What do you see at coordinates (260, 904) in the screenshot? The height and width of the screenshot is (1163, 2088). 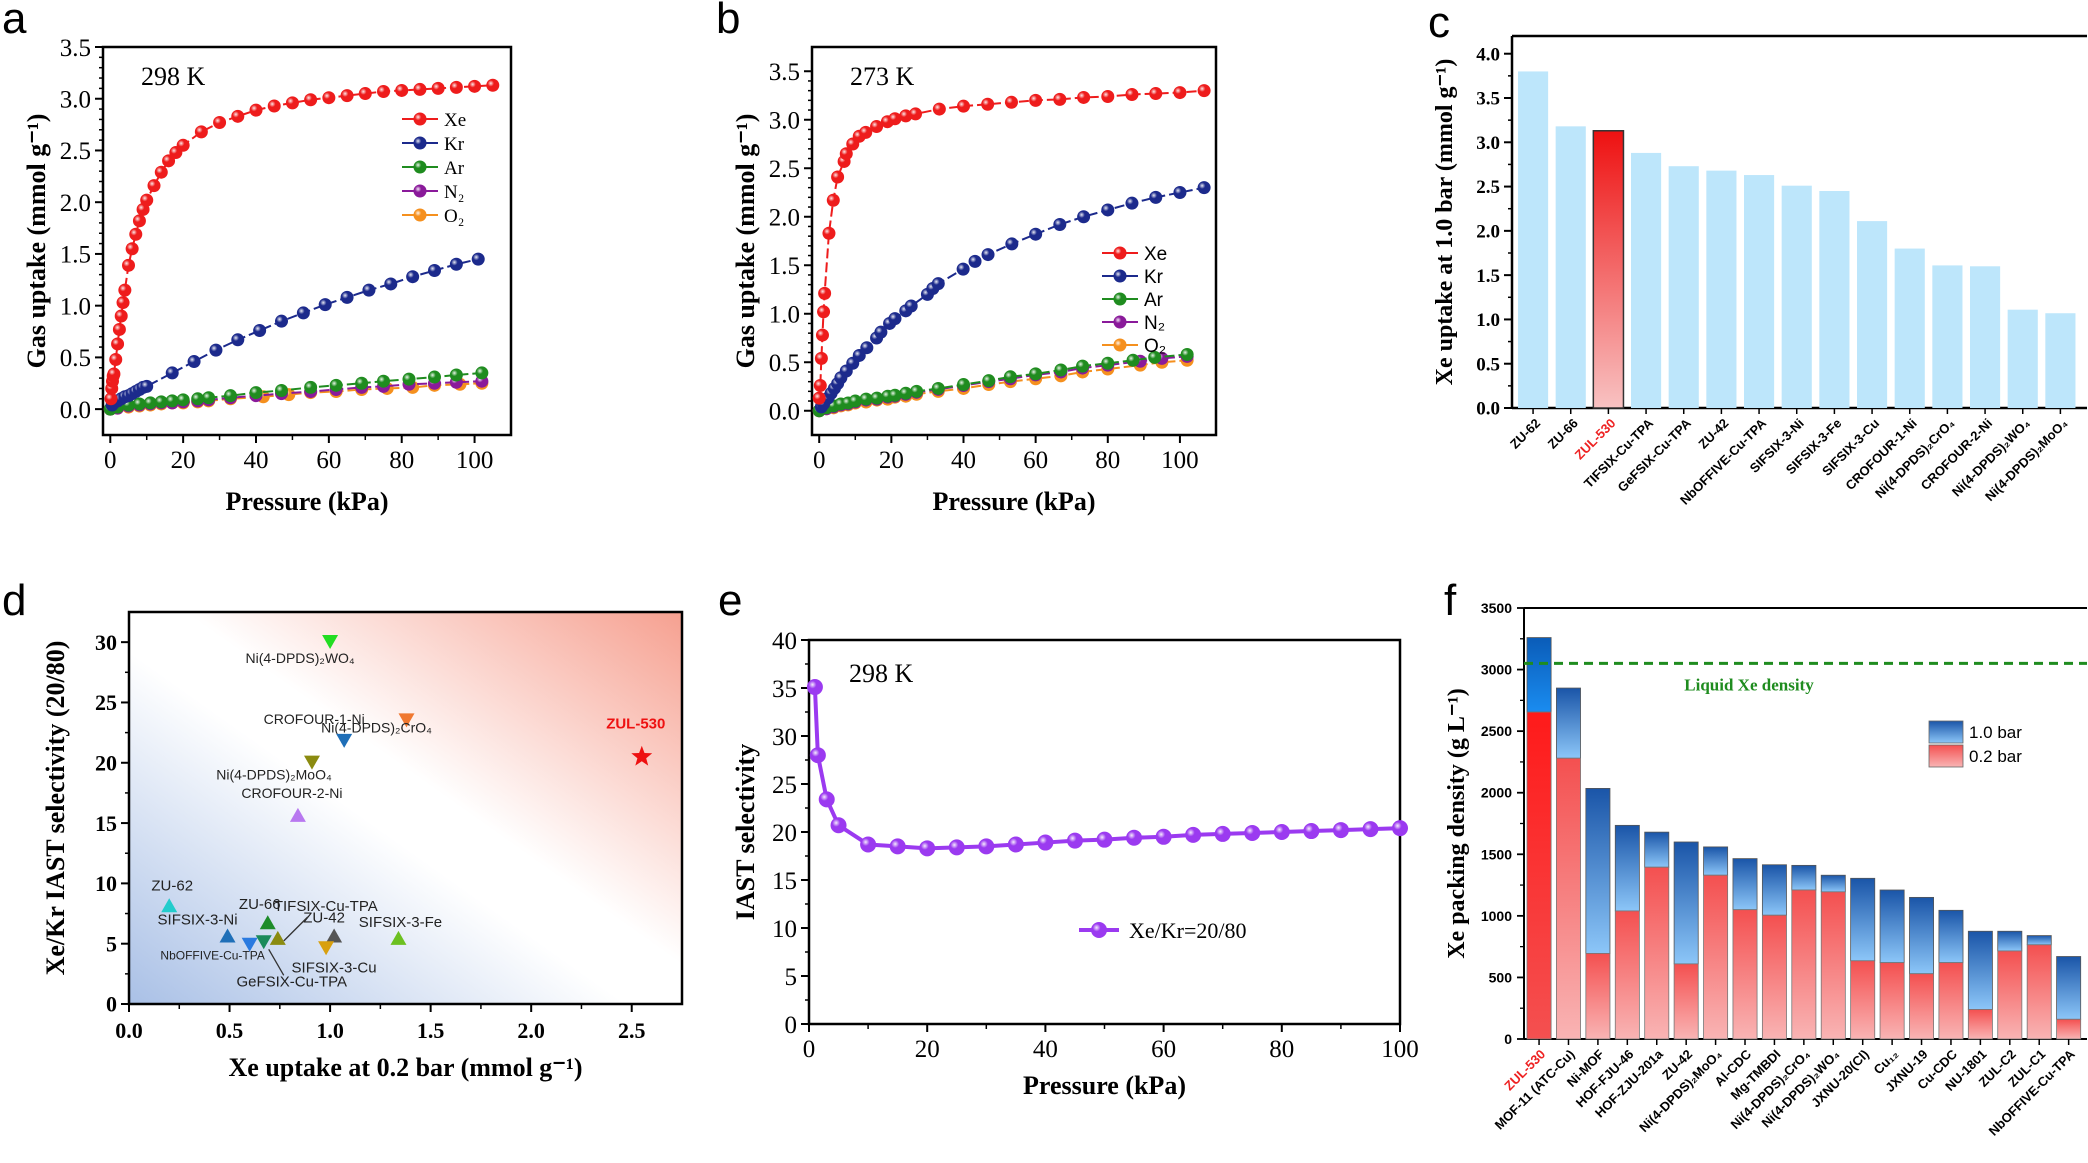 I see `point-label: ZU-66` at bounding box center [260, 904].